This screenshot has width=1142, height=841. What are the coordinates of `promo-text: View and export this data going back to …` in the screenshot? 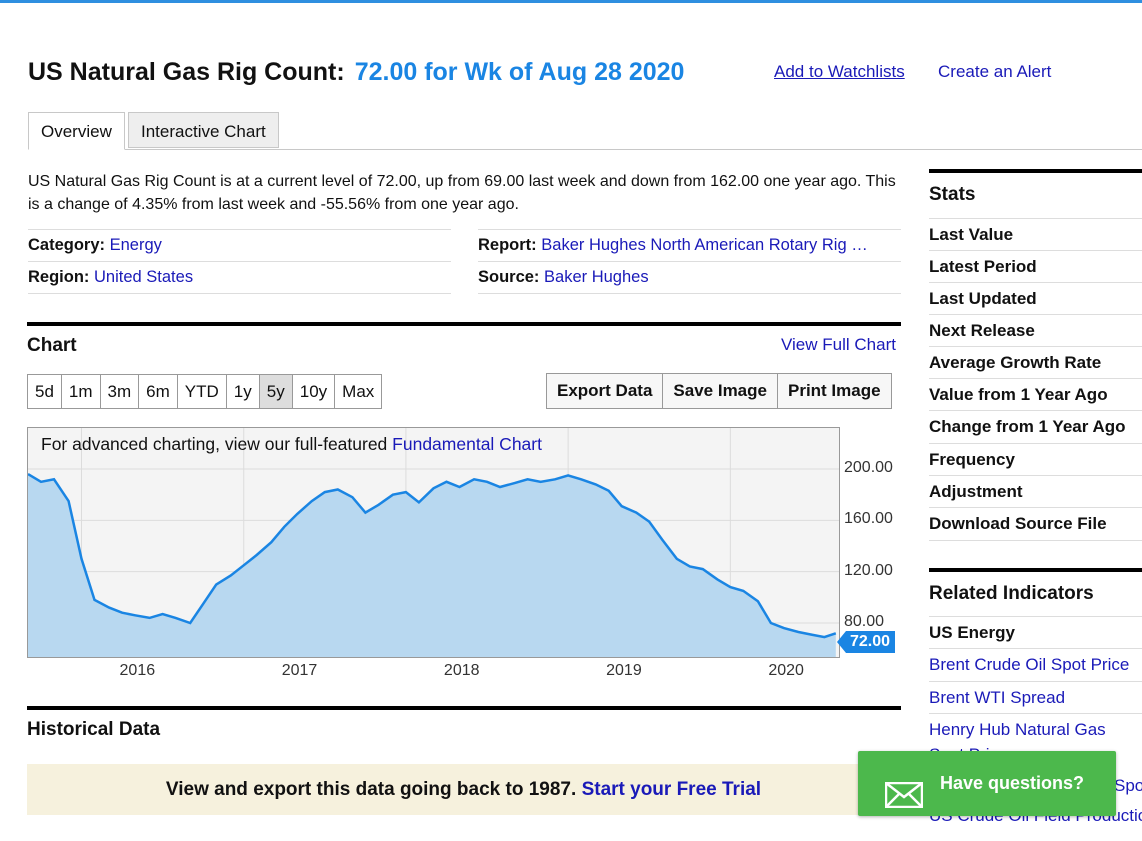 It's located at (371, 789).